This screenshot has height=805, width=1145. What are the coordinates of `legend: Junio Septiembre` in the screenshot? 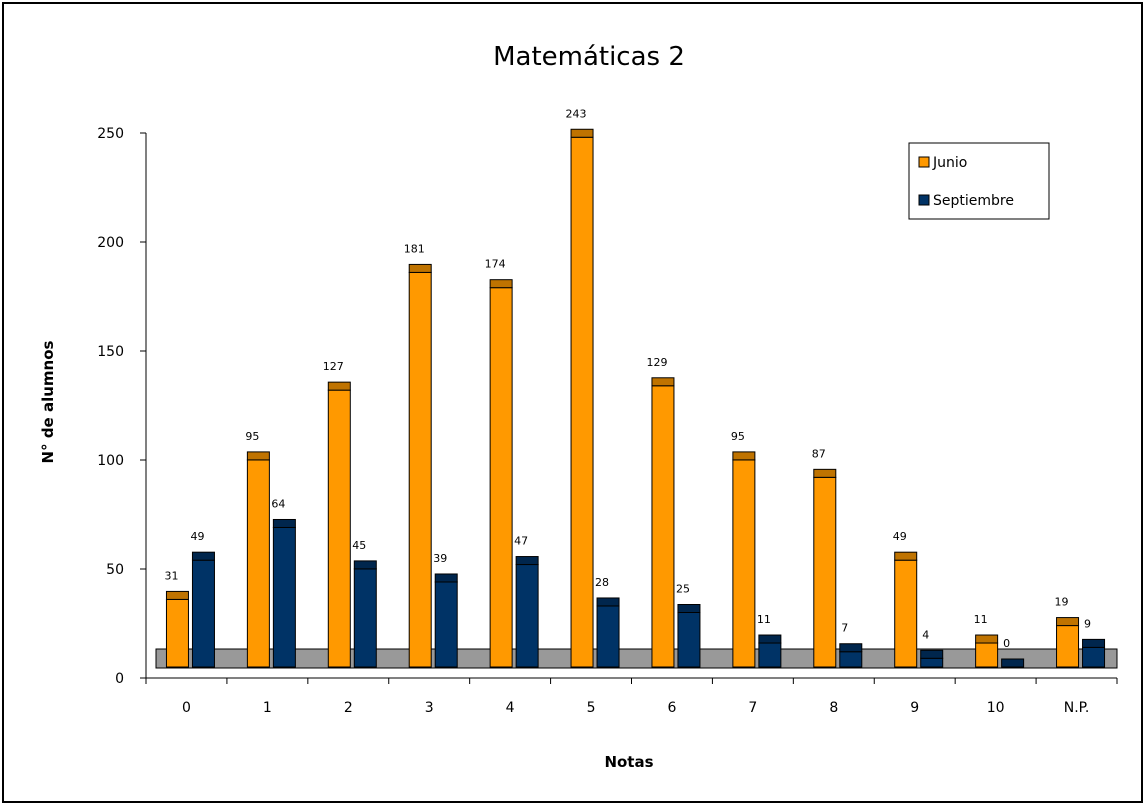 It's located at (979, 181).